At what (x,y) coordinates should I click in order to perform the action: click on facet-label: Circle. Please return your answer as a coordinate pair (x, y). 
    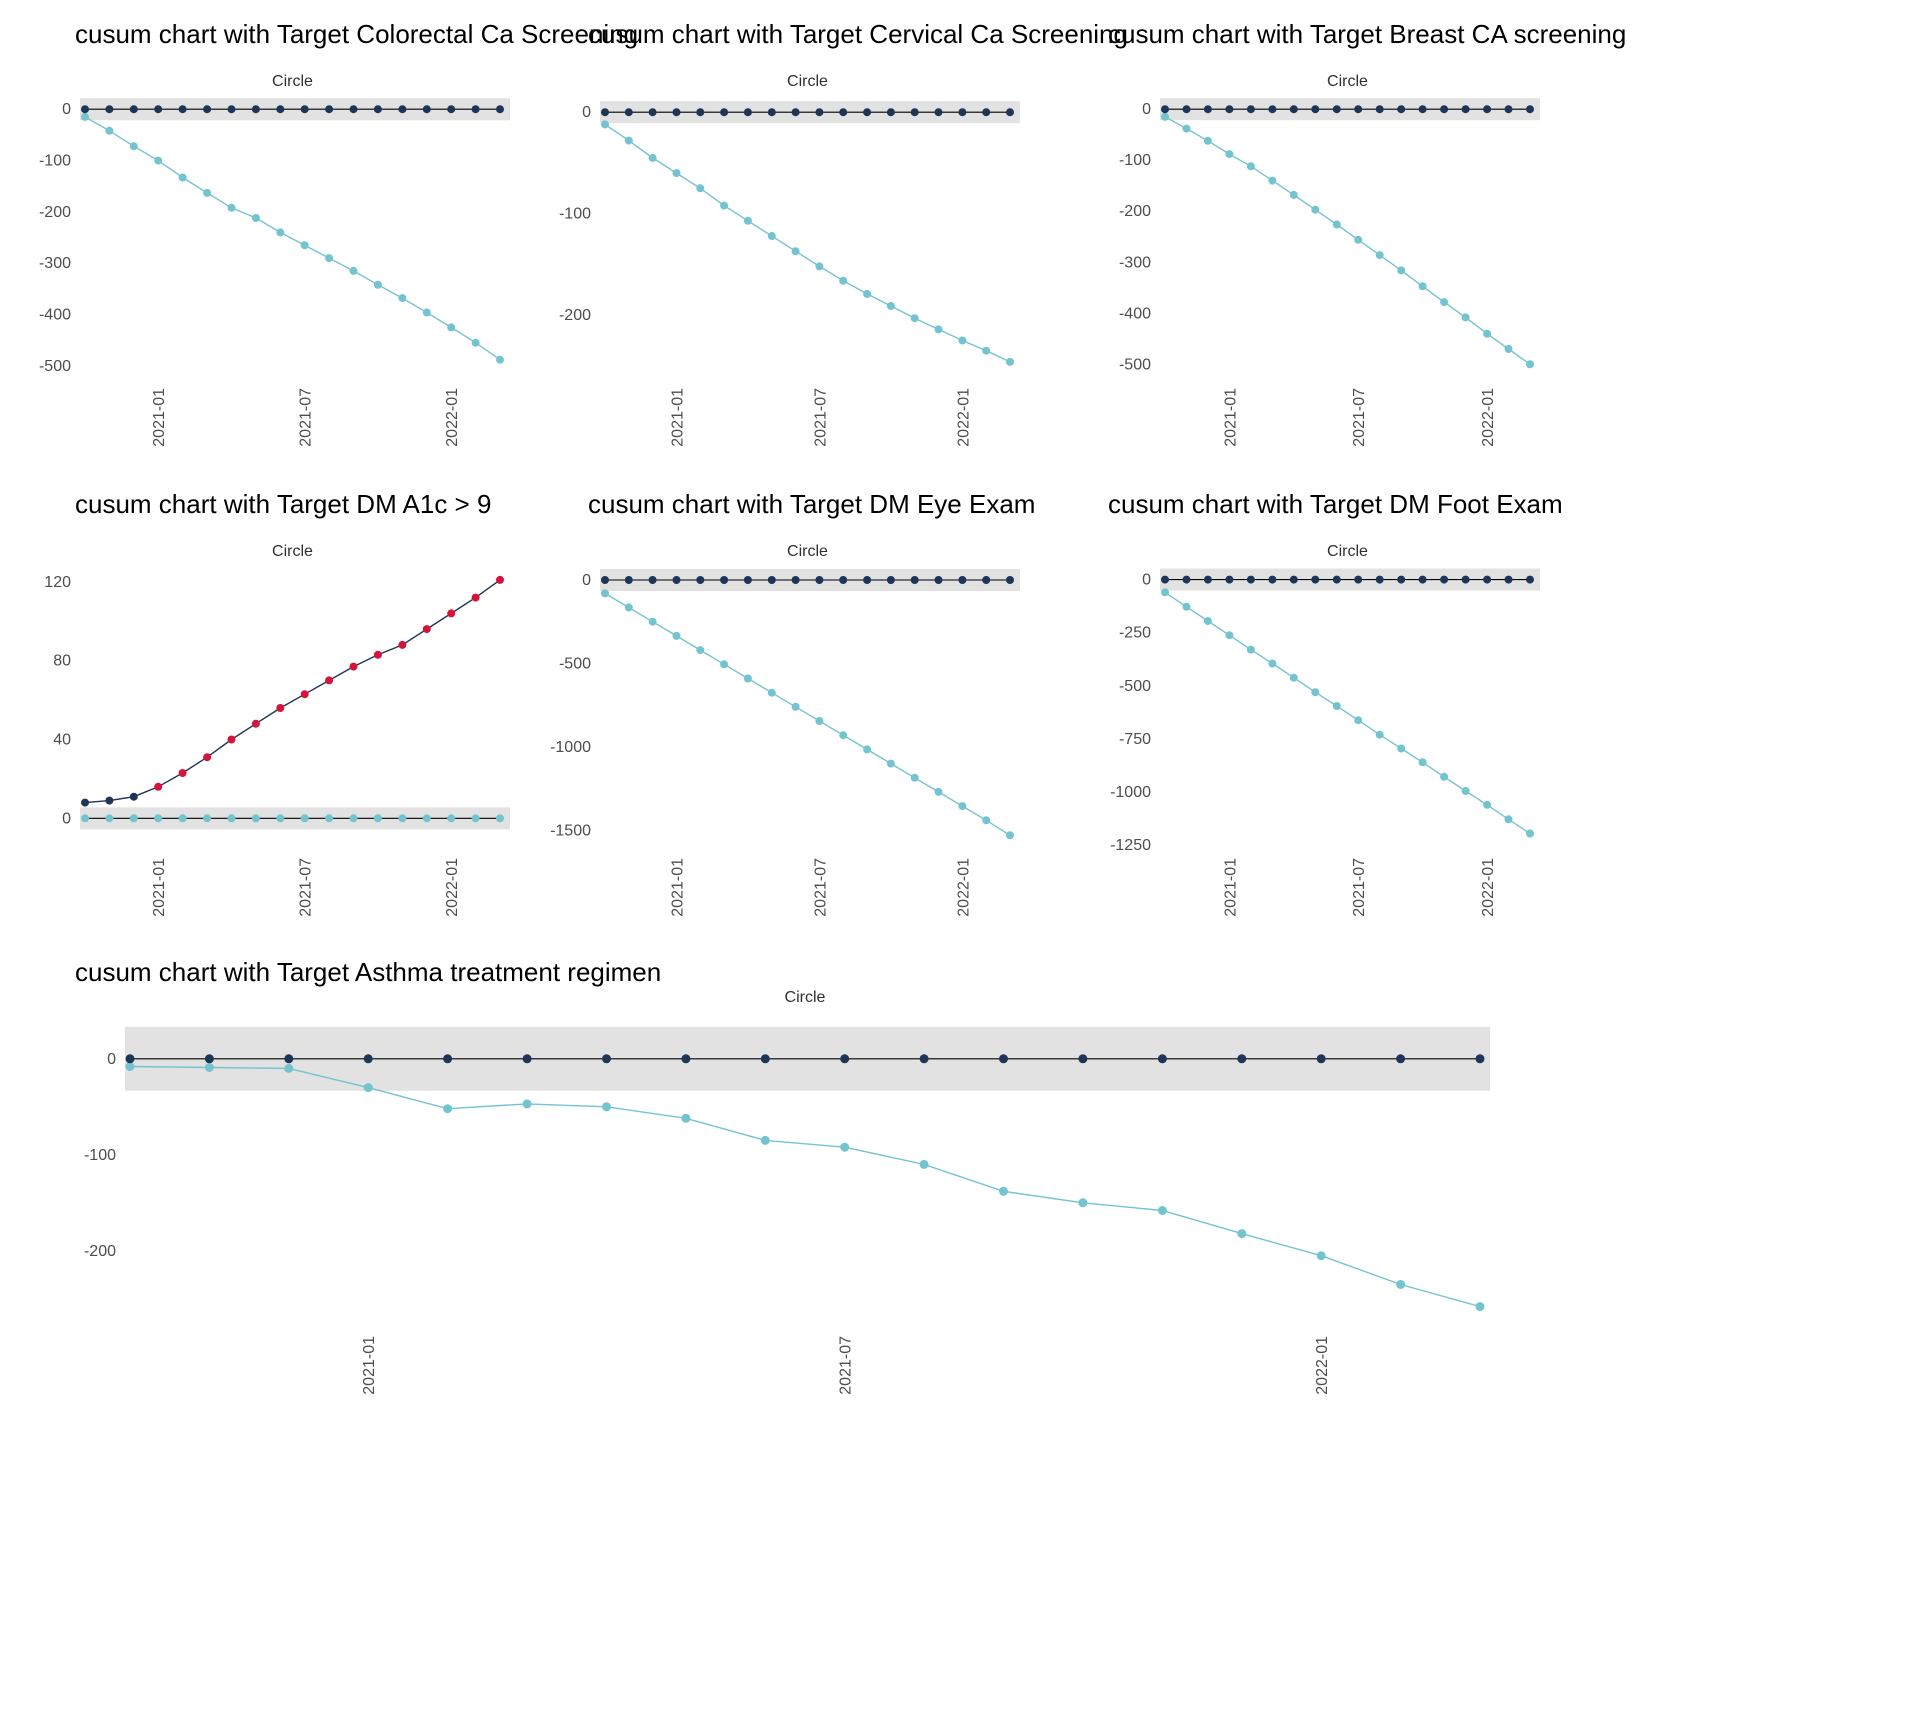
    Looking at the image, I should click on (292, 551).